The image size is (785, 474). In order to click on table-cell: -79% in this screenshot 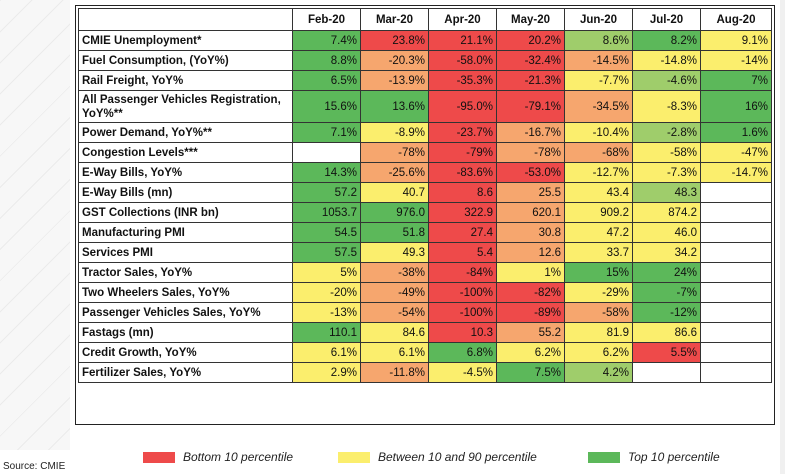, I will do `click(462, 152)`.